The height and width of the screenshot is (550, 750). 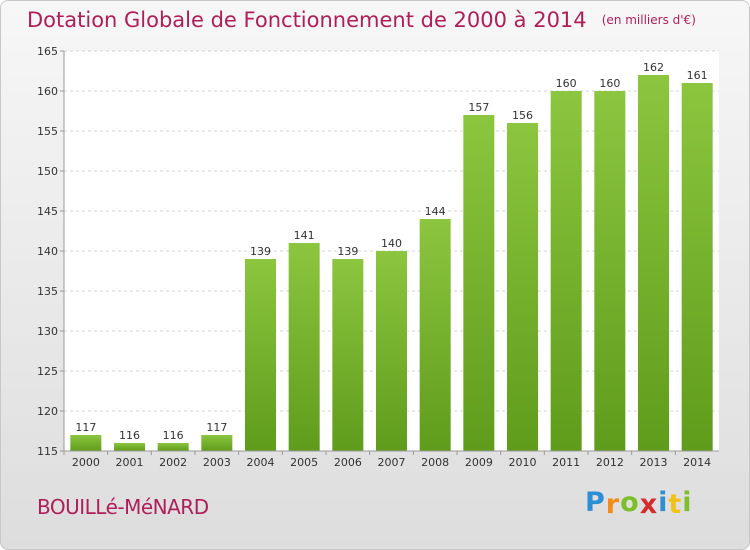 What do you see at coordinates (435, 462) in the screenshot?
I see `x-tick-label-2008: 2008` at bounding box center [435, 462].